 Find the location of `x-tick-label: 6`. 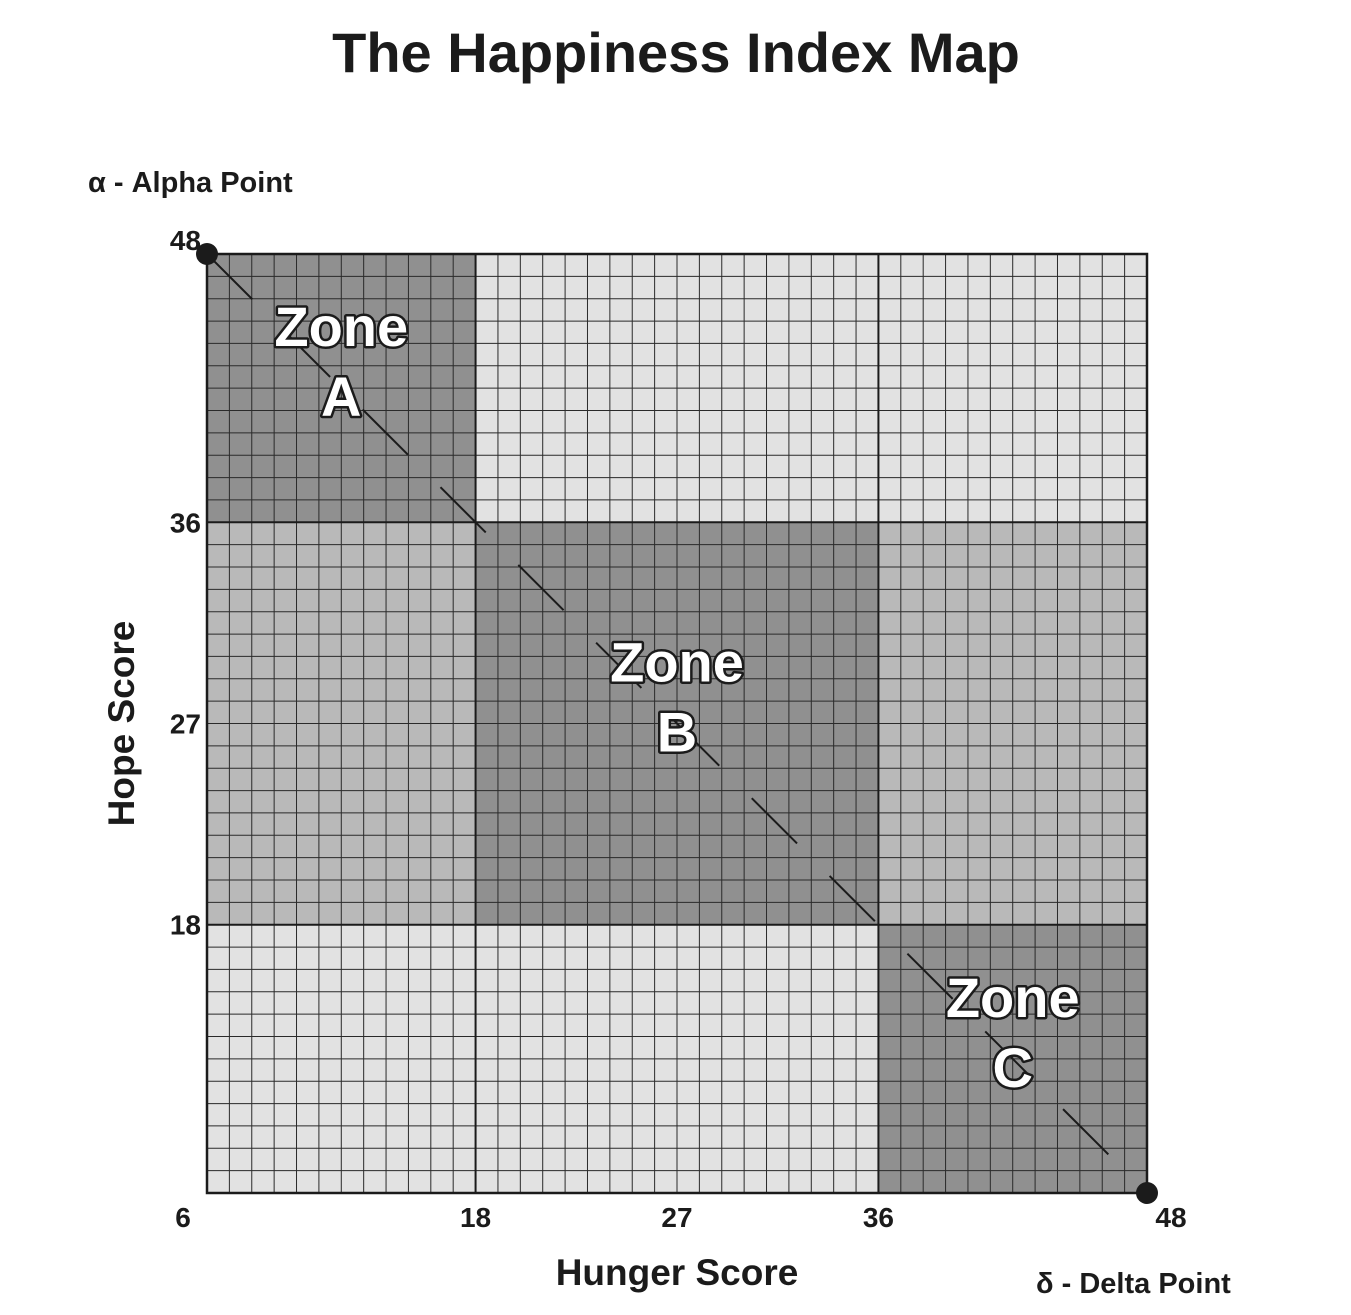

x-tick-label: 6 is located at coordinates (183, 1217).